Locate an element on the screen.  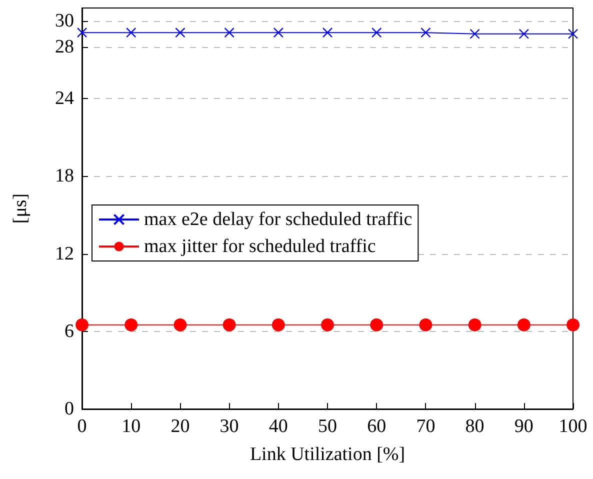
legend-label: max e2e delay for scheduled traffic is located at coordinates (278, 219).